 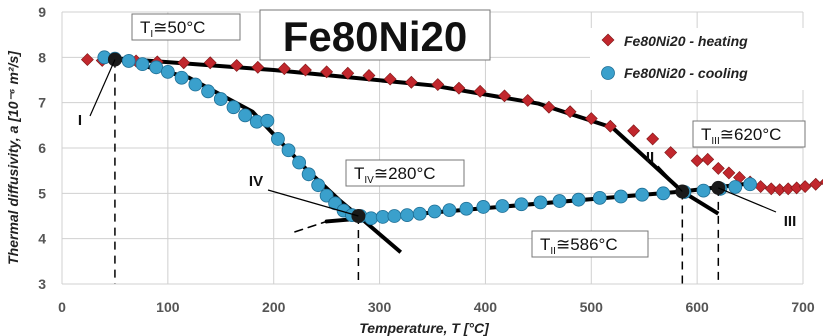 What do you see at coordinates (42, 12) in the screenshot?
I see `y-tick-label: 9` at bounding box center [42, 12].